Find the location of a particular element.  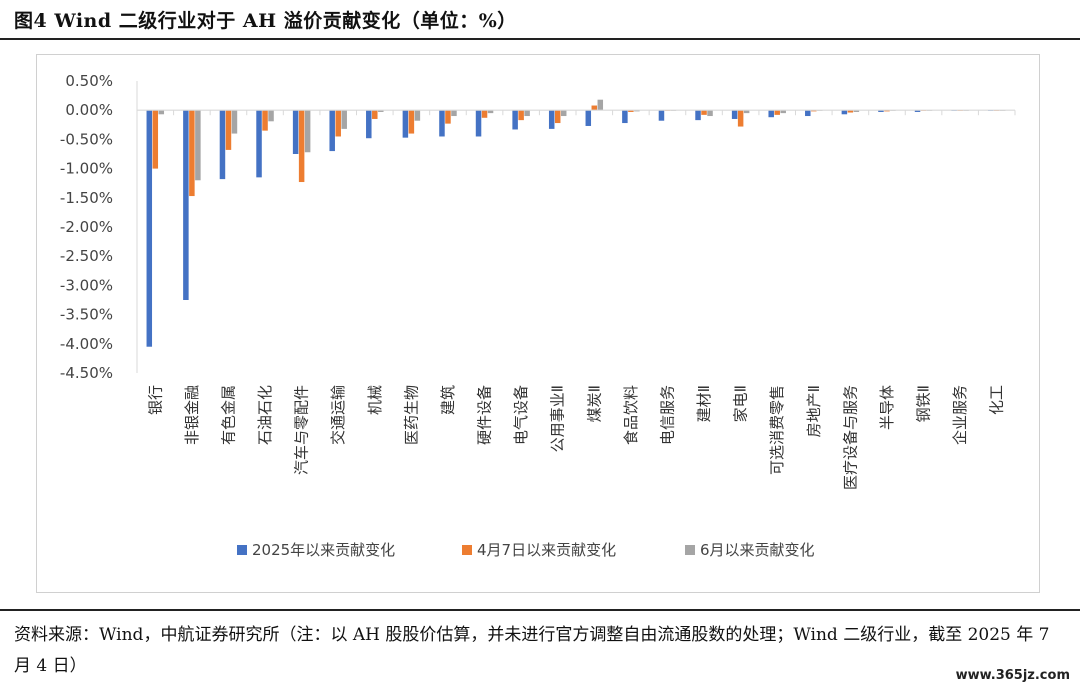

x-tick-label: 家电Ⅱ is located at coordinates (741, 403).